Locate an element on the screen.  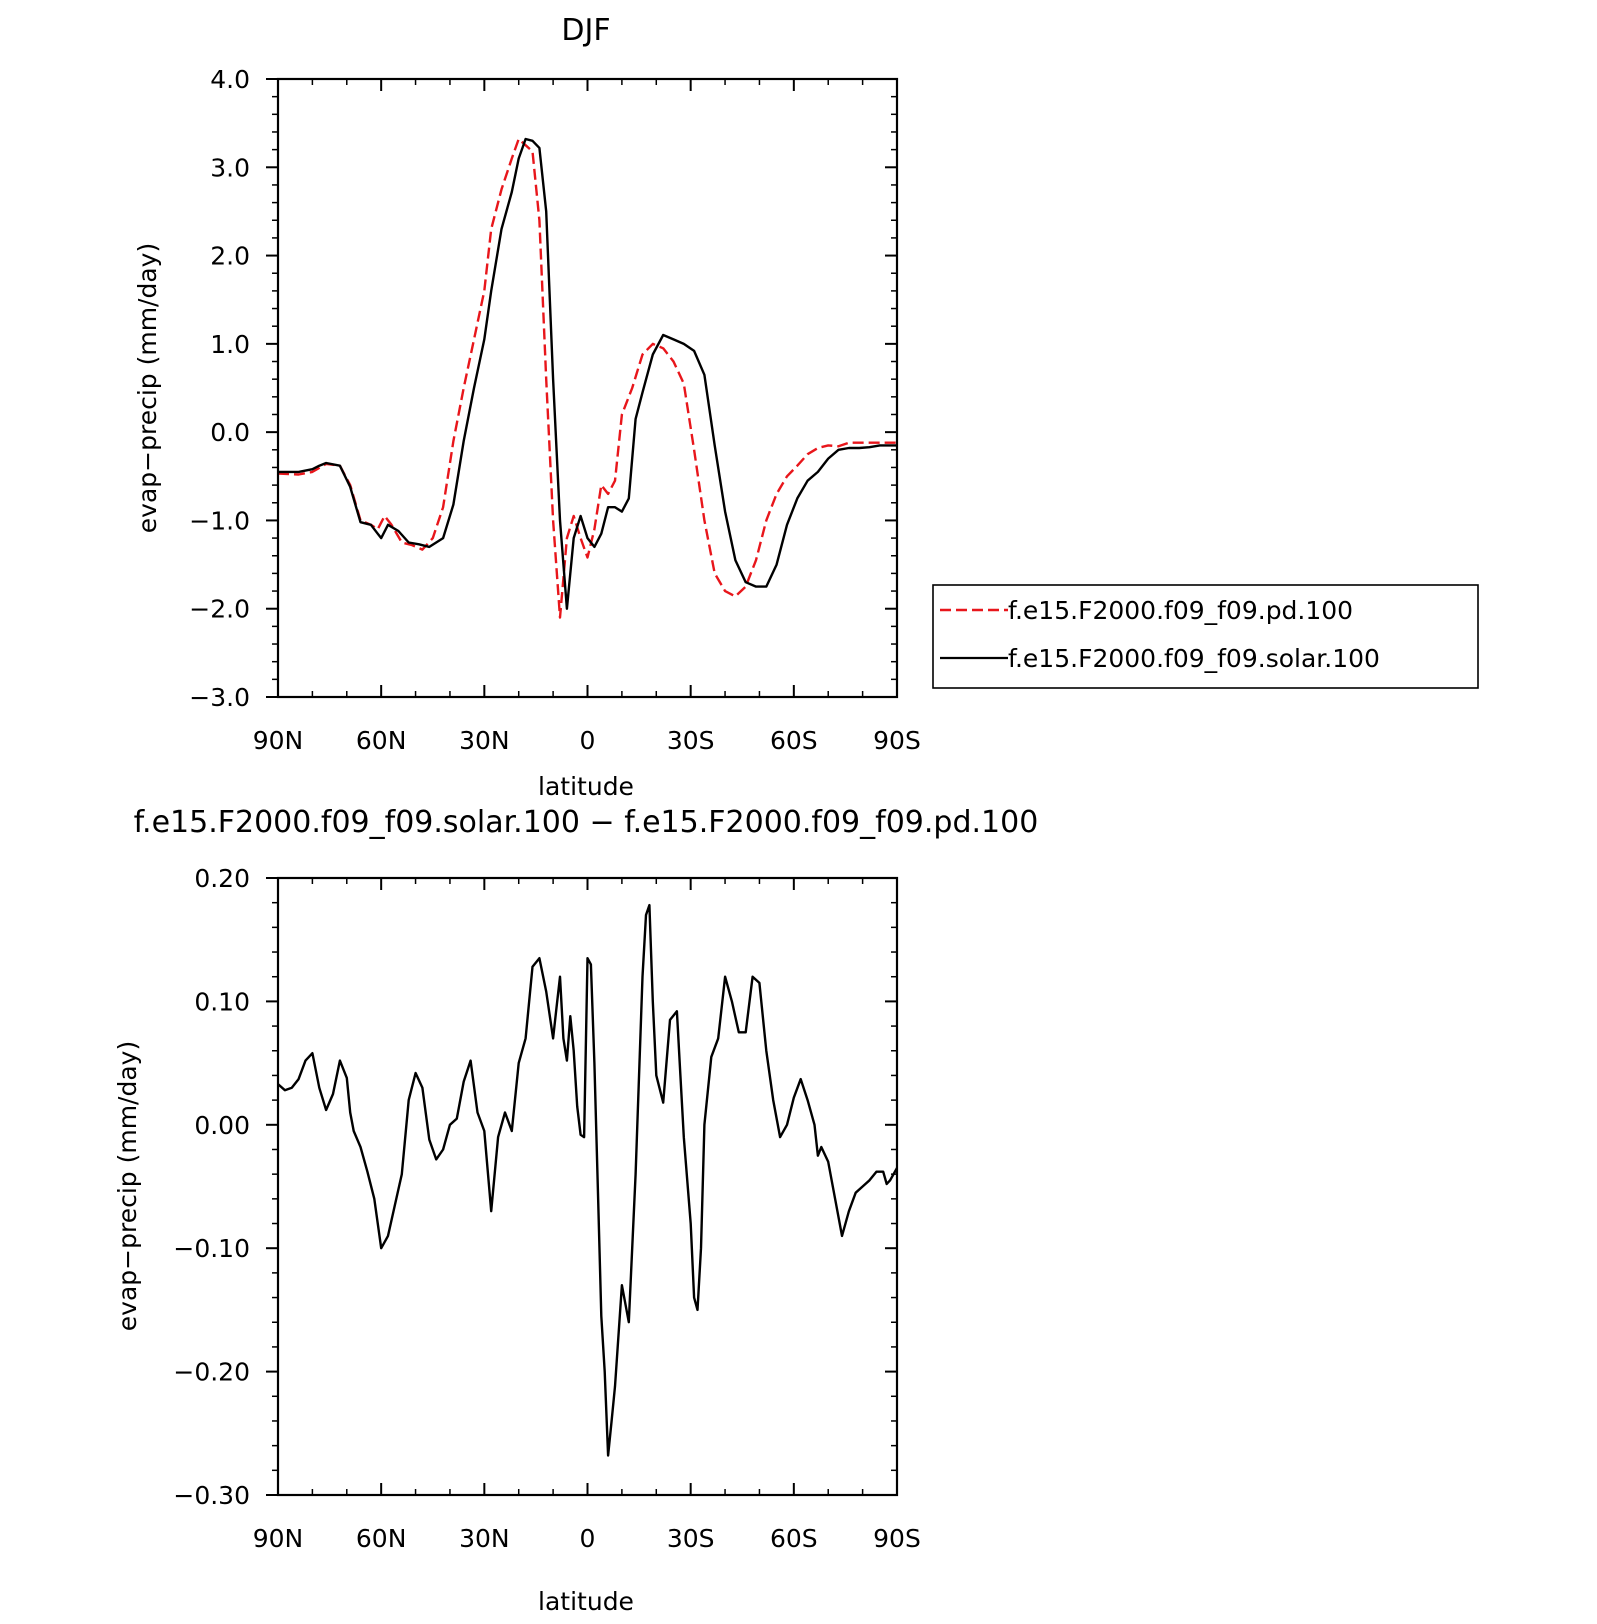
bottom-x-tick-label: 60N is located at coordinates (381, 1538).